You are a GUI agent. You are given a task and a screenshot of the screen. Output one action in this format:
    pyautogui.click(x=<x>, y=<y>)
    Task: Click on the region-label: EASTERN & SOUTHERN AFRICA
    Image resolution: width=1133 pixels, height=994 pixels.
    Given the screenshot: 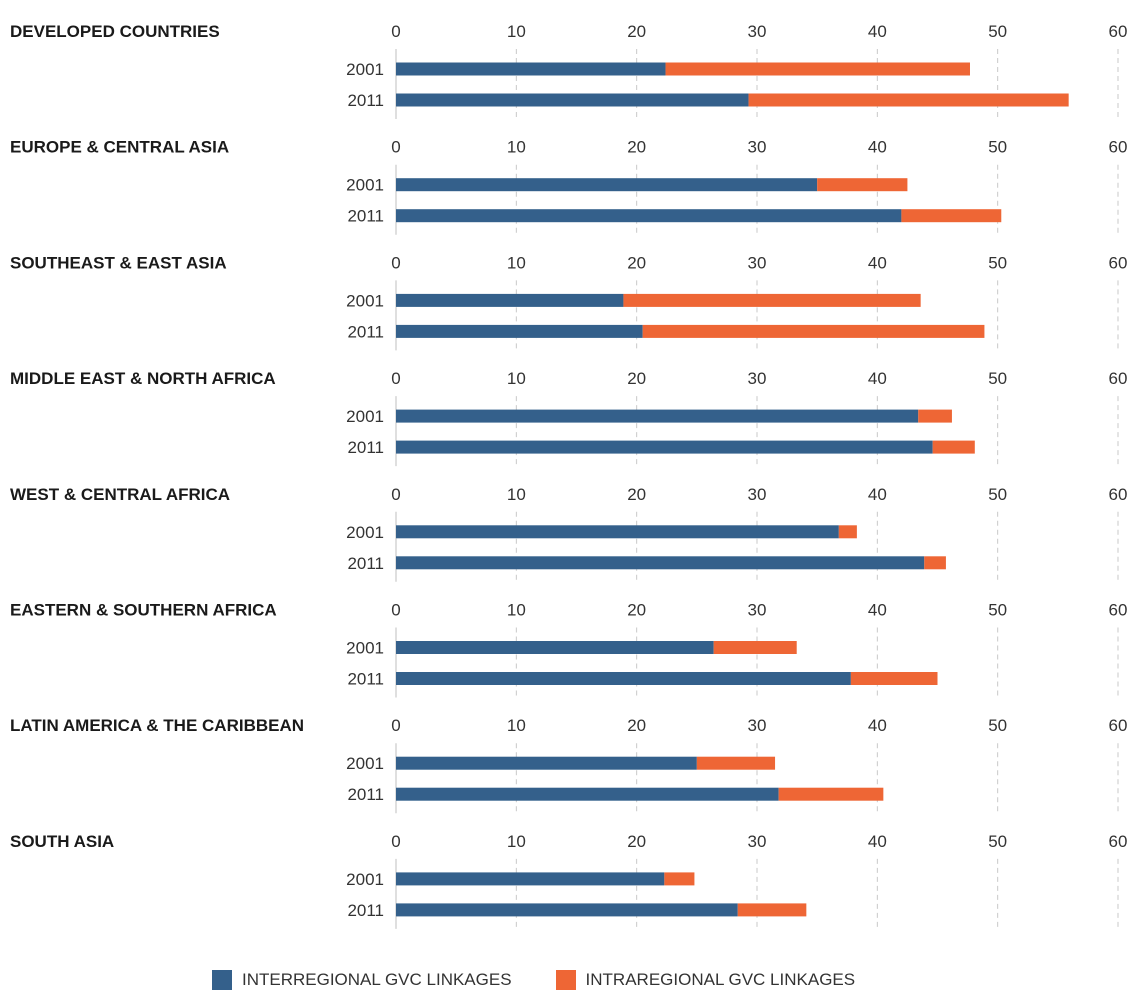 What is the action you would take?
    pyautogui.click(x=143, y=610)
    